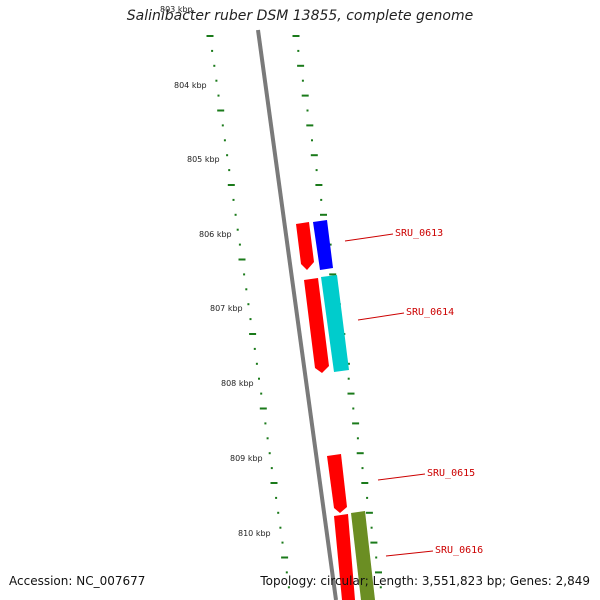 Image resolution: width=600 pixels, height=600 pixels. What do you see at coordinates (363, 555) in the screenshot?
I see `gene-bar-olive` at bounding box center [363, 555].